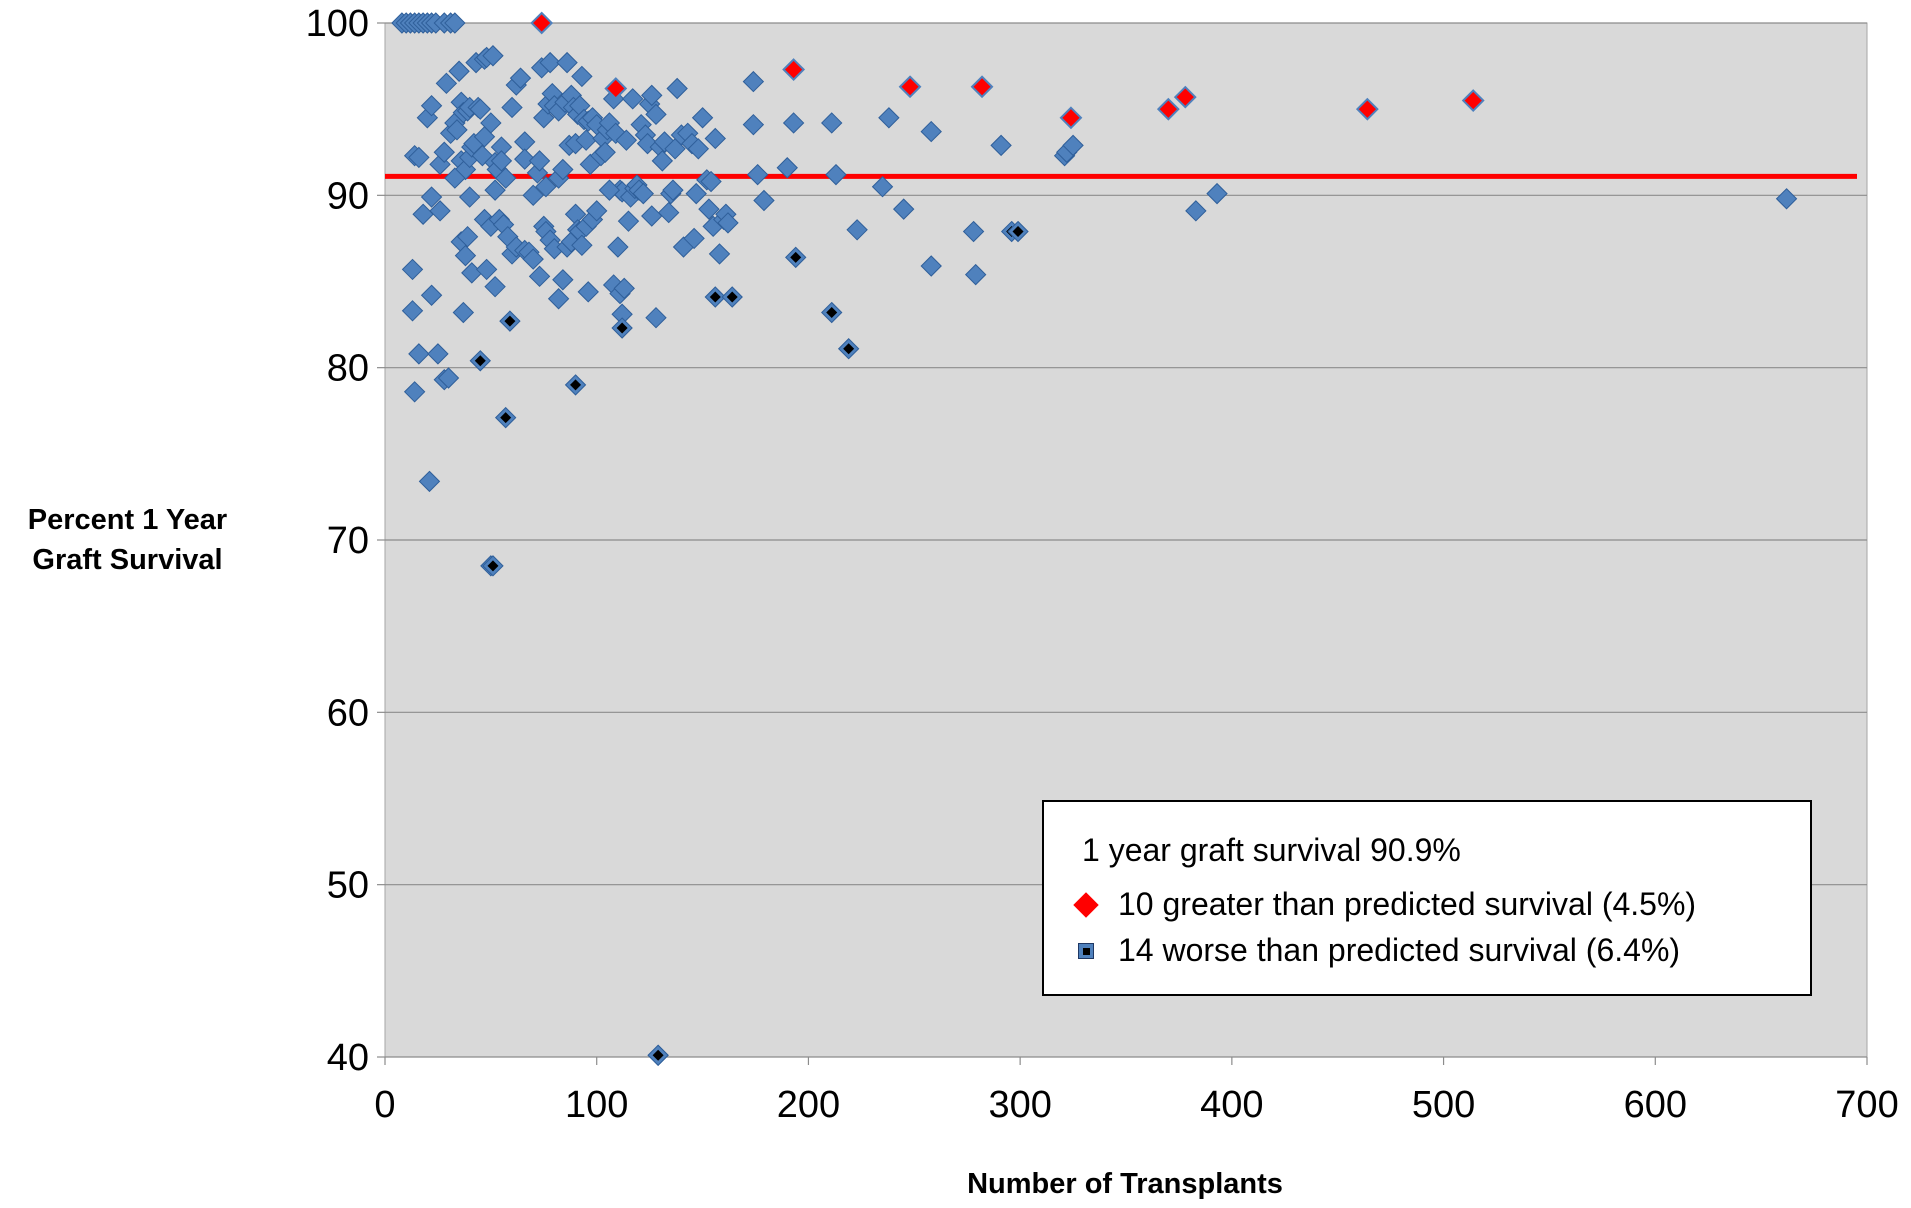 The width and height of the screenshot is (1911, 1208). What do you see at coordinates (1399, 950) in the screenshot?
I see `legend-label-worse: 14 worse than predicted survival (6.4%)` at bounding box center [1399, 950].